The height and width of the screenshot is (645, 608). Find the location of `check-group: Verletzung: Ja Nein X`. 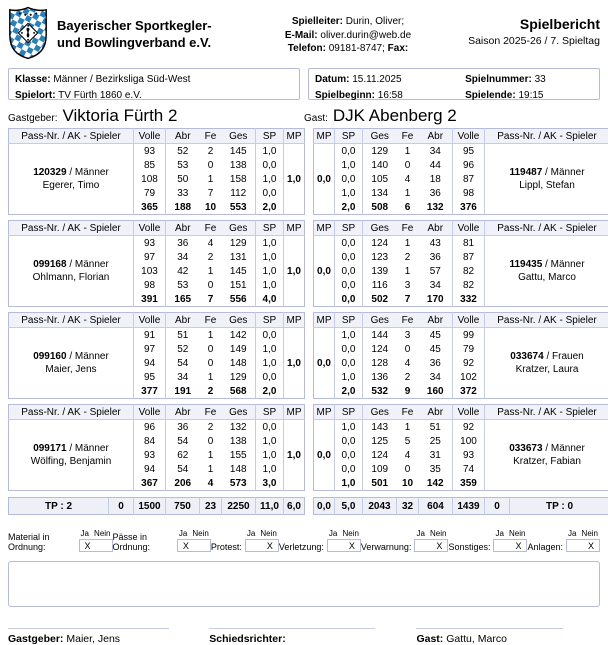

check-group: Verletzung: Ja Nein X is located at coordinates (320, 540).